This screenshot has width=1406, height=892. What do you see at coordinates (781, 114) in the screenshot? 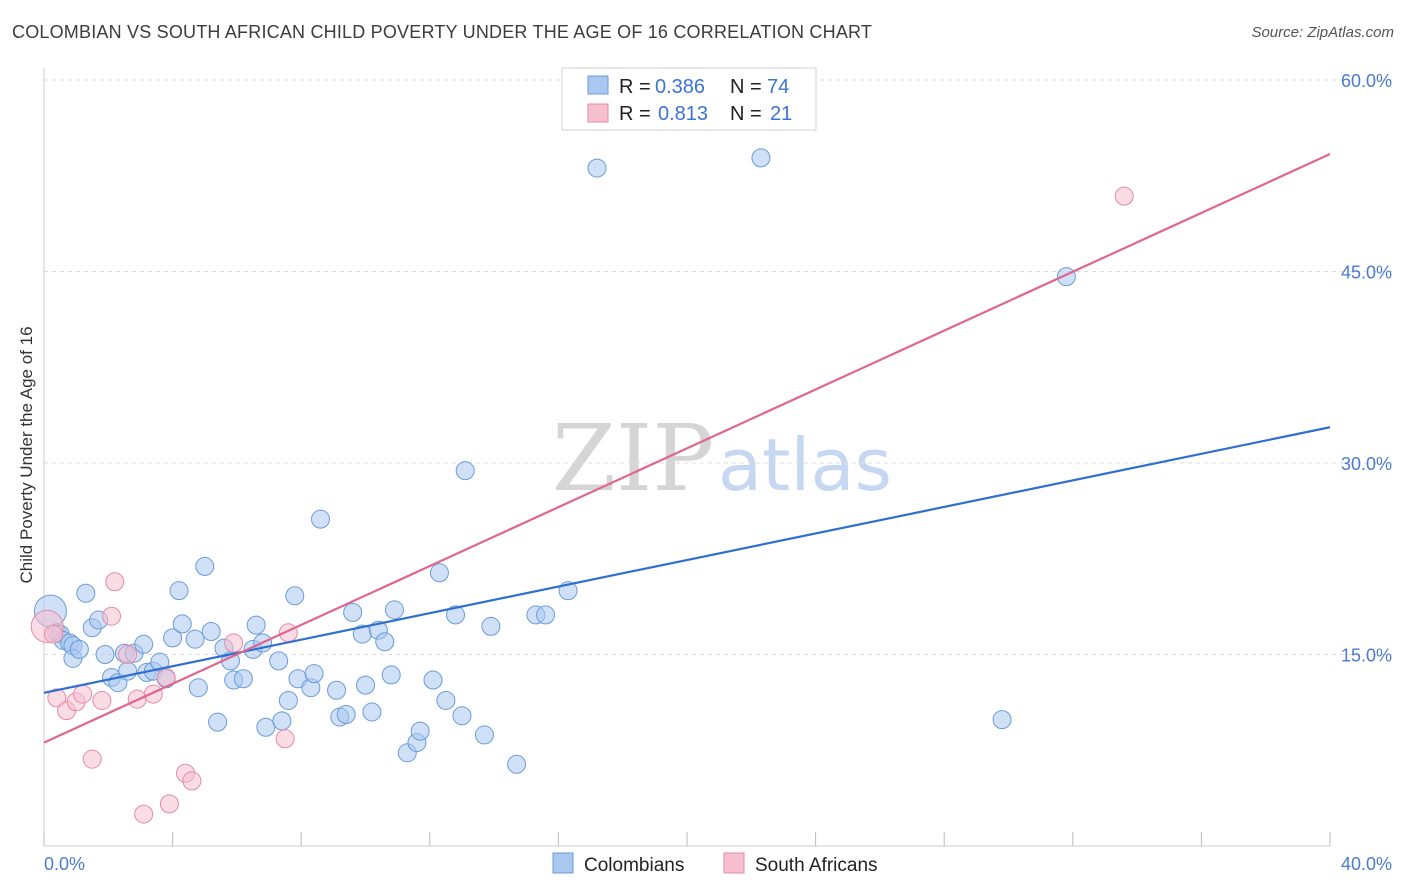
I see `legend-n-value-2: 21` at bounding box center [781, 114].